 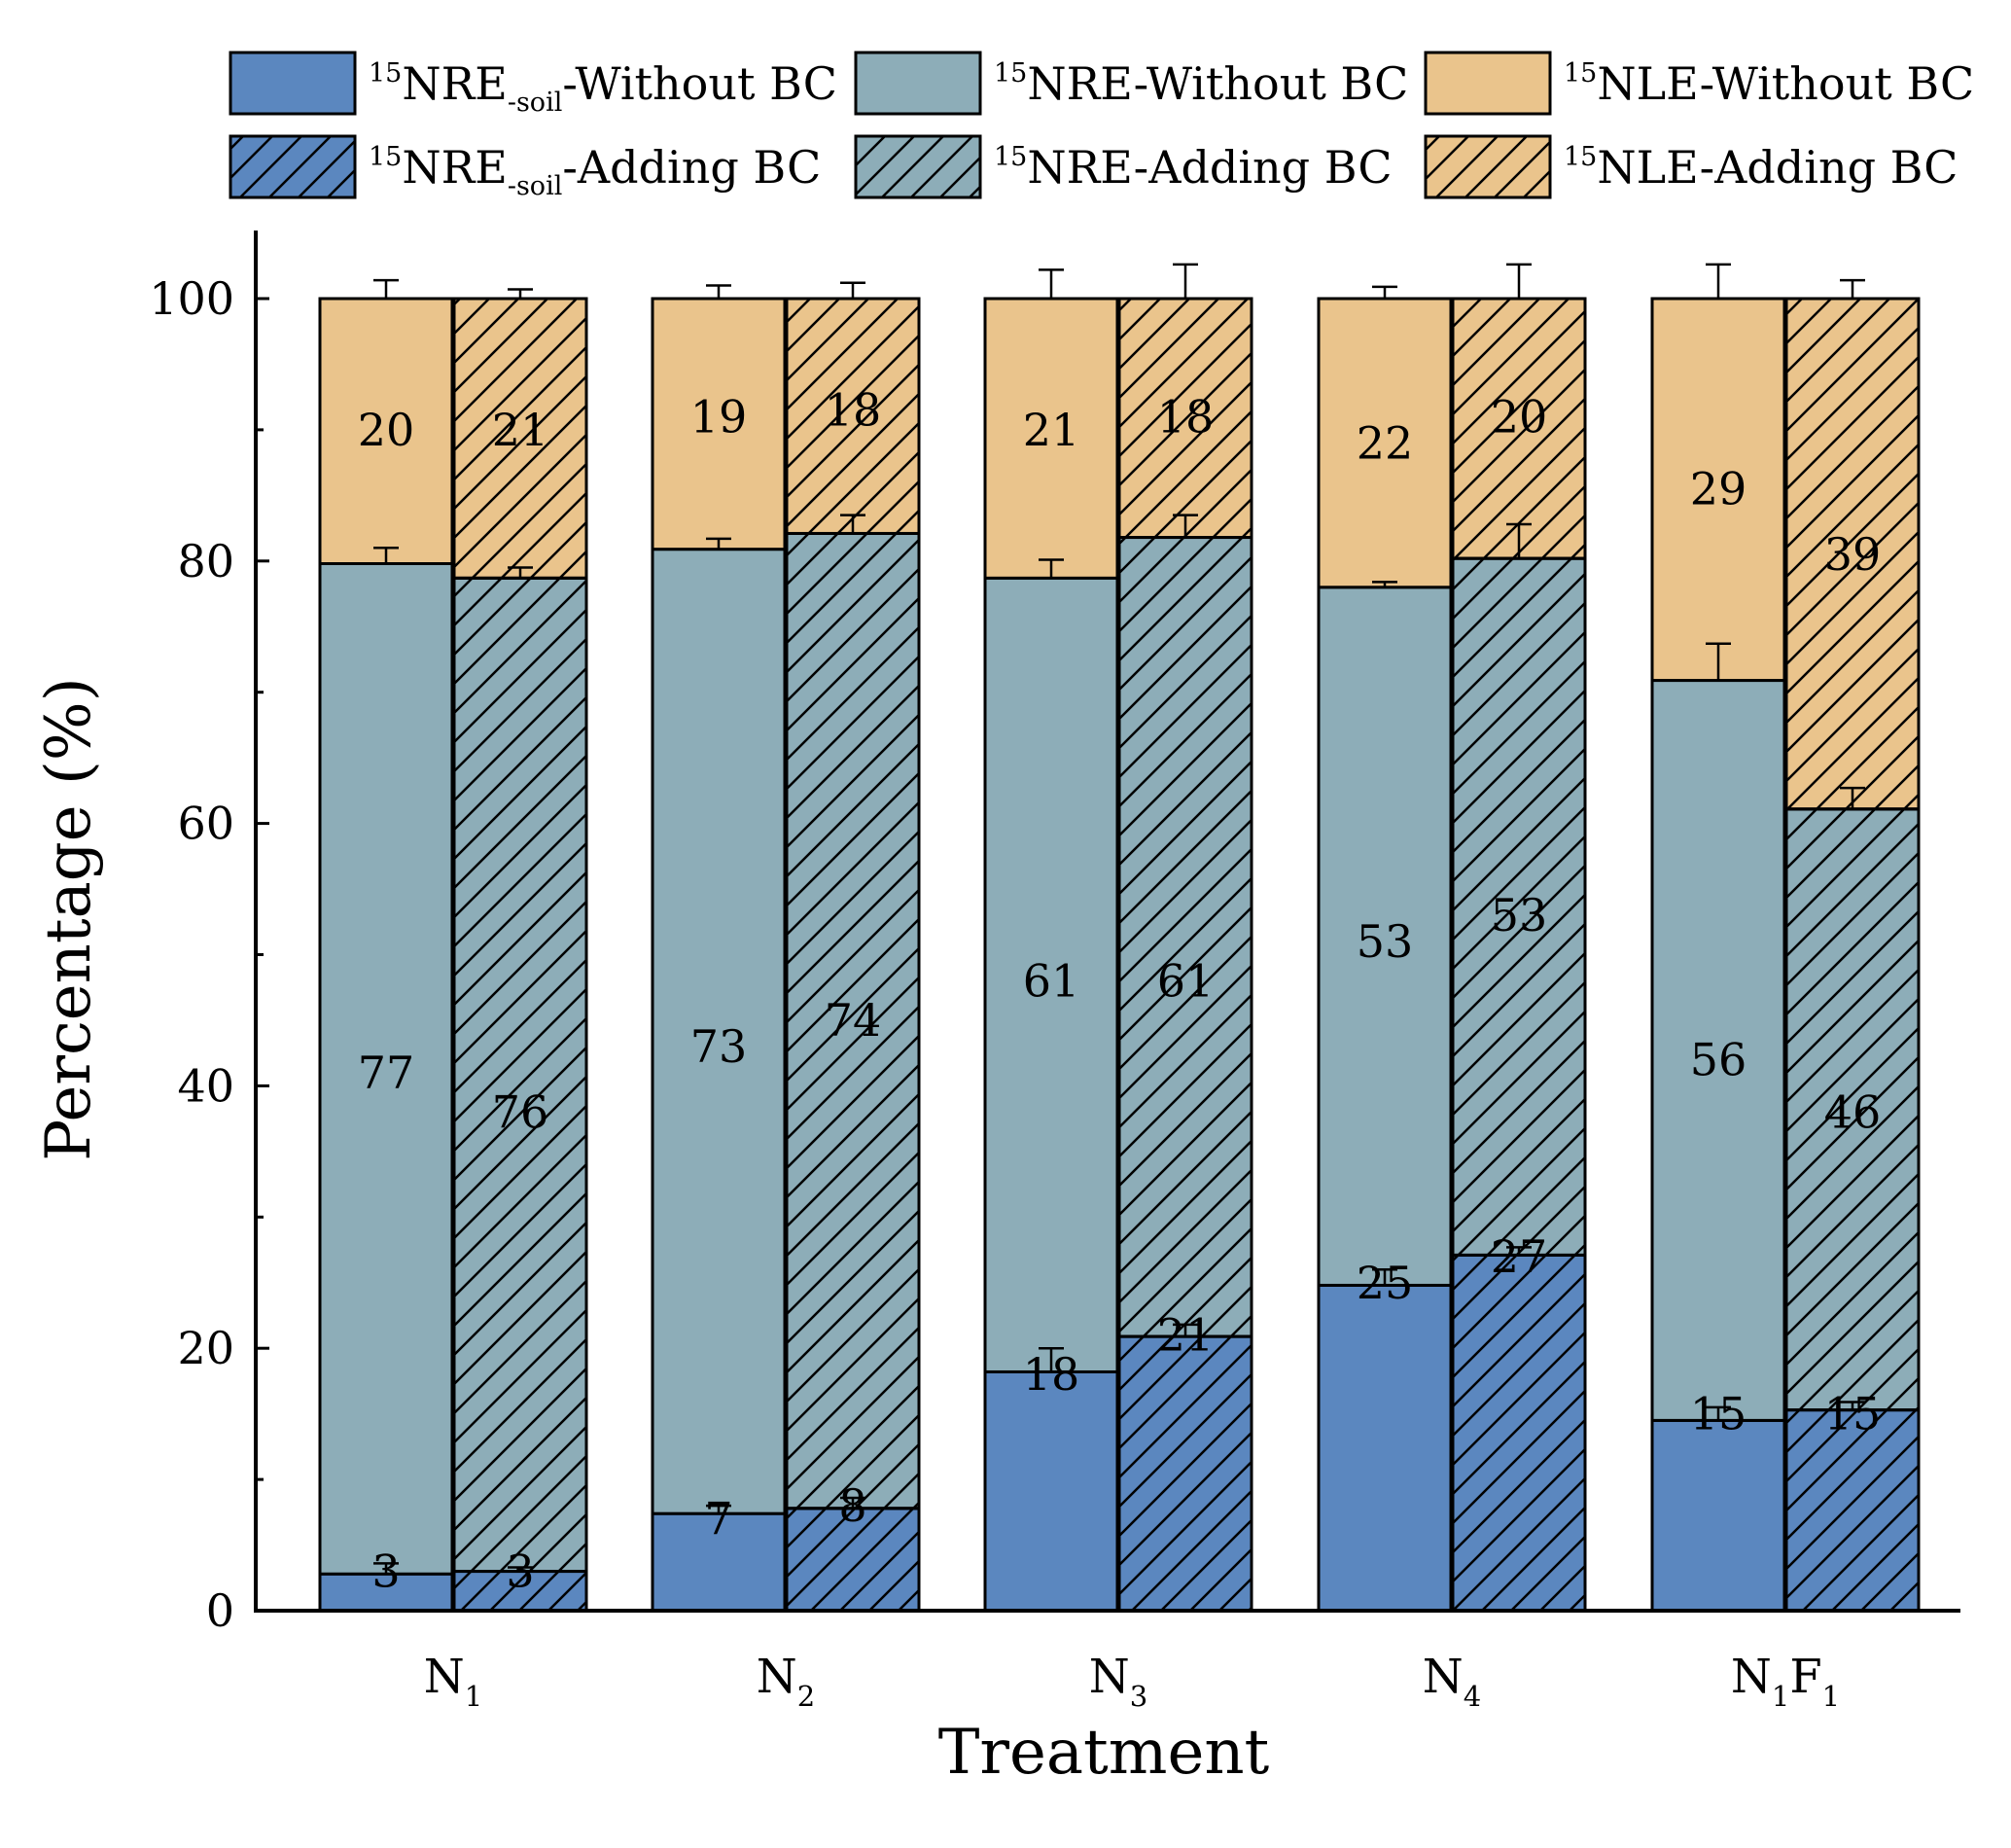 I want to click on y-tick-label: 40, so click(x=205, y=1085).